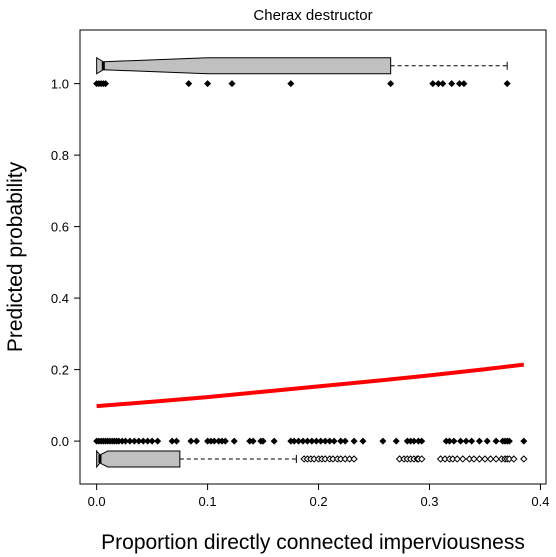  Describe the element at coordinates (65, 263) in the screenshot. I see `y-axis: 0.0 0.2 0.4 0.6 0.8 1.0` at that location.